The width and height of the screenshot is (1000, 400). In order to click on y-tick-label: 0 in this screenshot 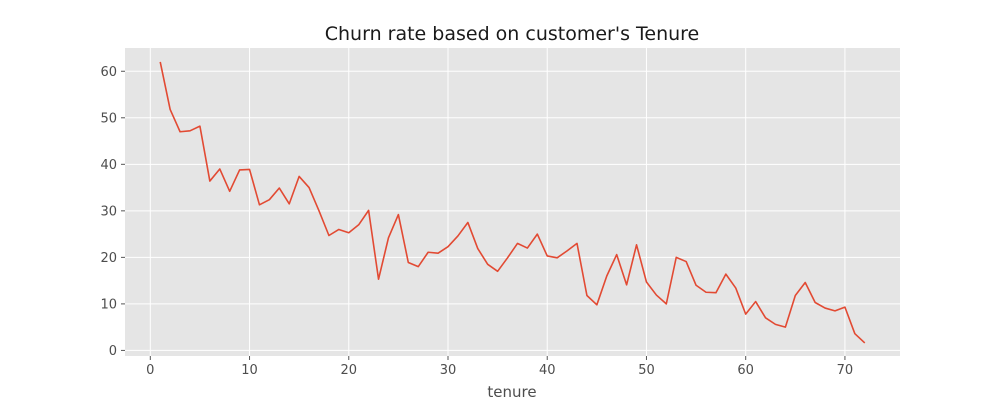, I will do `click(113, 351)`.